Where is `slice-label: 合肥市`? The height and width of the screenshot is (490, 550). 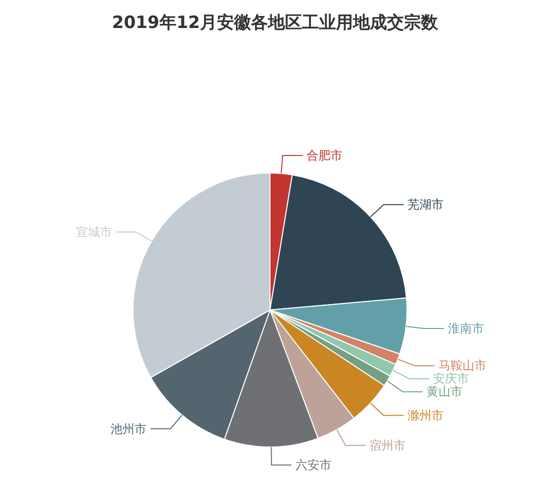 slice-label: 合肥市 is located at coordinates (324, 155).